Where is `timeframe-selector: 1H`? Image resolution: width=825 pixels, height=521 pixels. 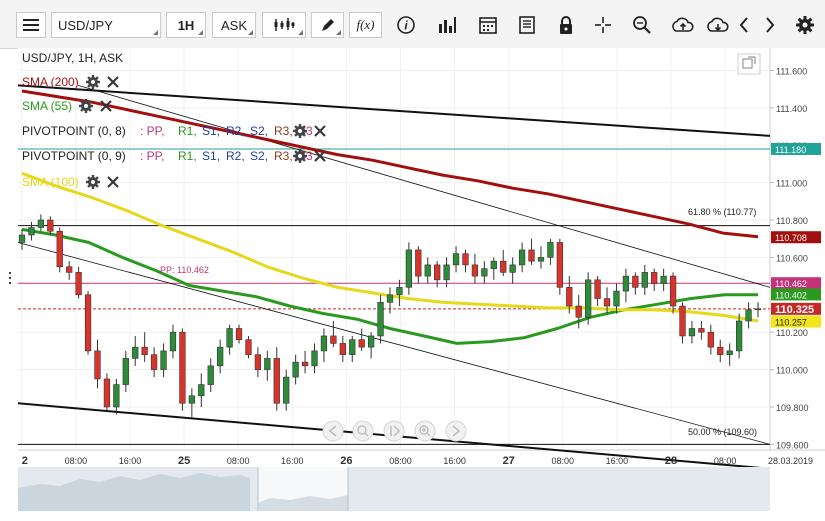 timeframe-selector: 1H is located at coordinates (186, 25).